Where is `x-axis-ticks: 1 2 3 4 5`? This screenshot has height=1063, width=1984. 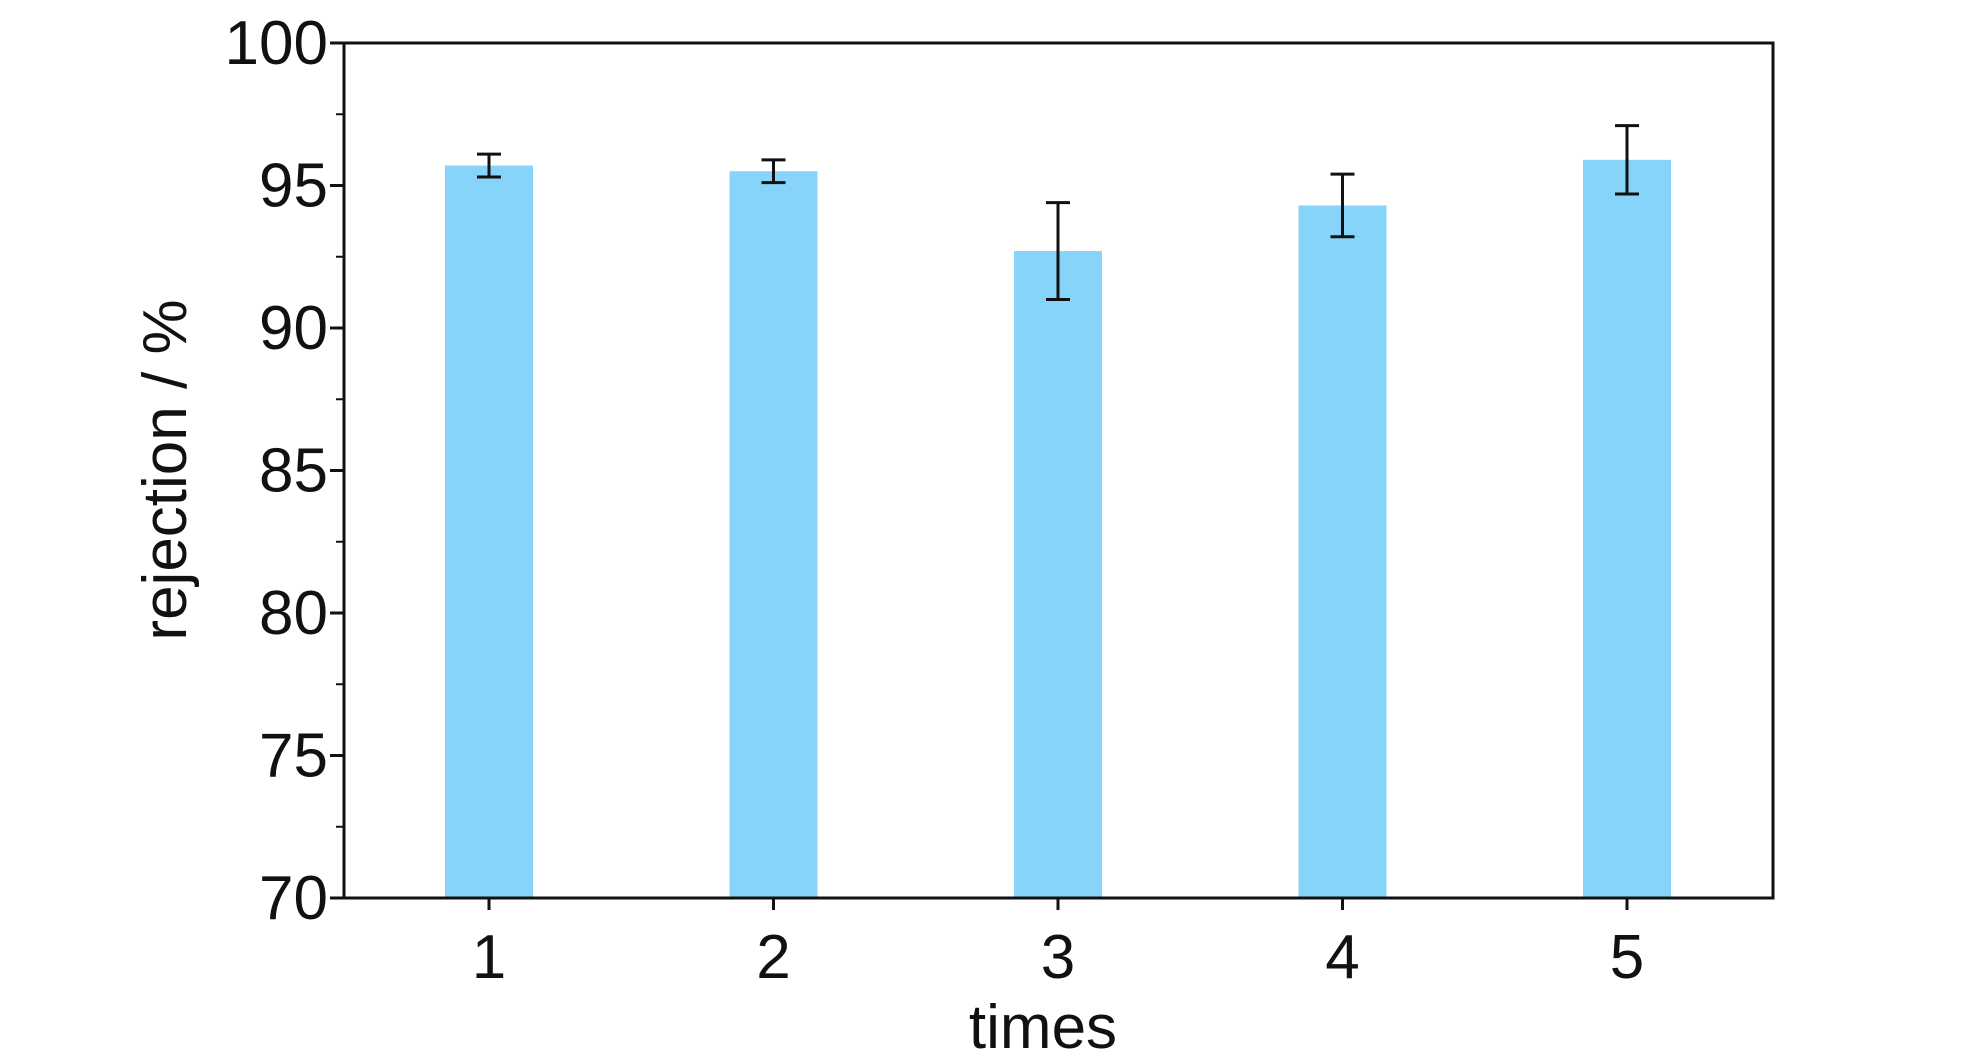 x-axis-ticks: 1 2 3 4 5 is located at coordinates (1058, 945).